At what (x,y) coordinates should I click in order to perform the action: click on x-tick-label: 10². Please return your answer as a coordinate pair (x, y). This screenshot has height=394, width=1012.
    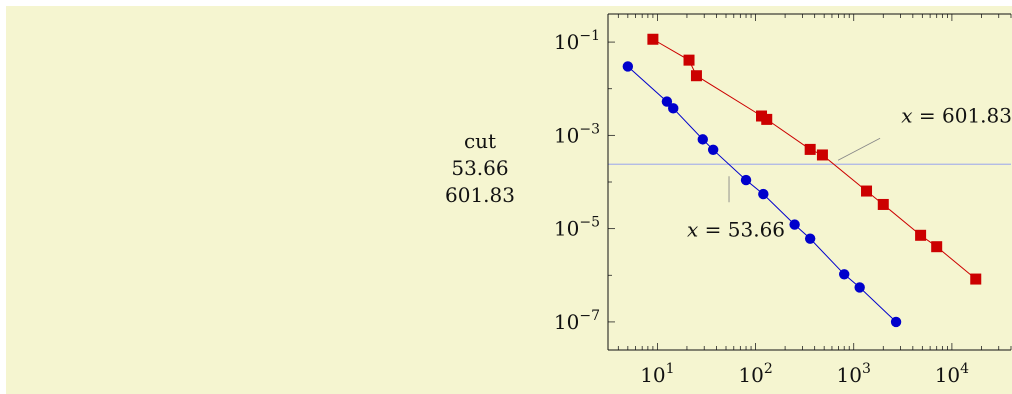
    Looking at the image, I should click on (755, 374).